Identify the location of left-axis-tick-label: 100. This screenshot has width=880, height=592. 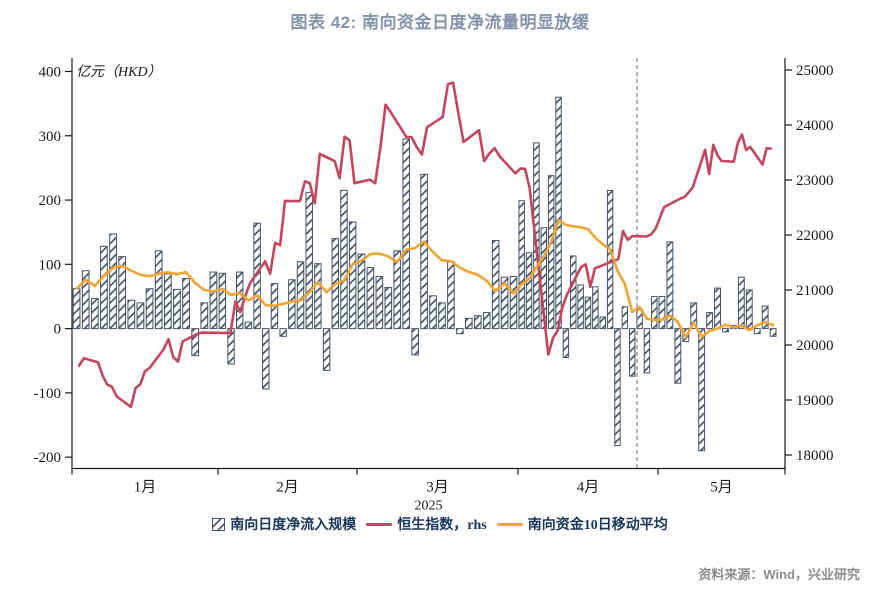
(50, 265).